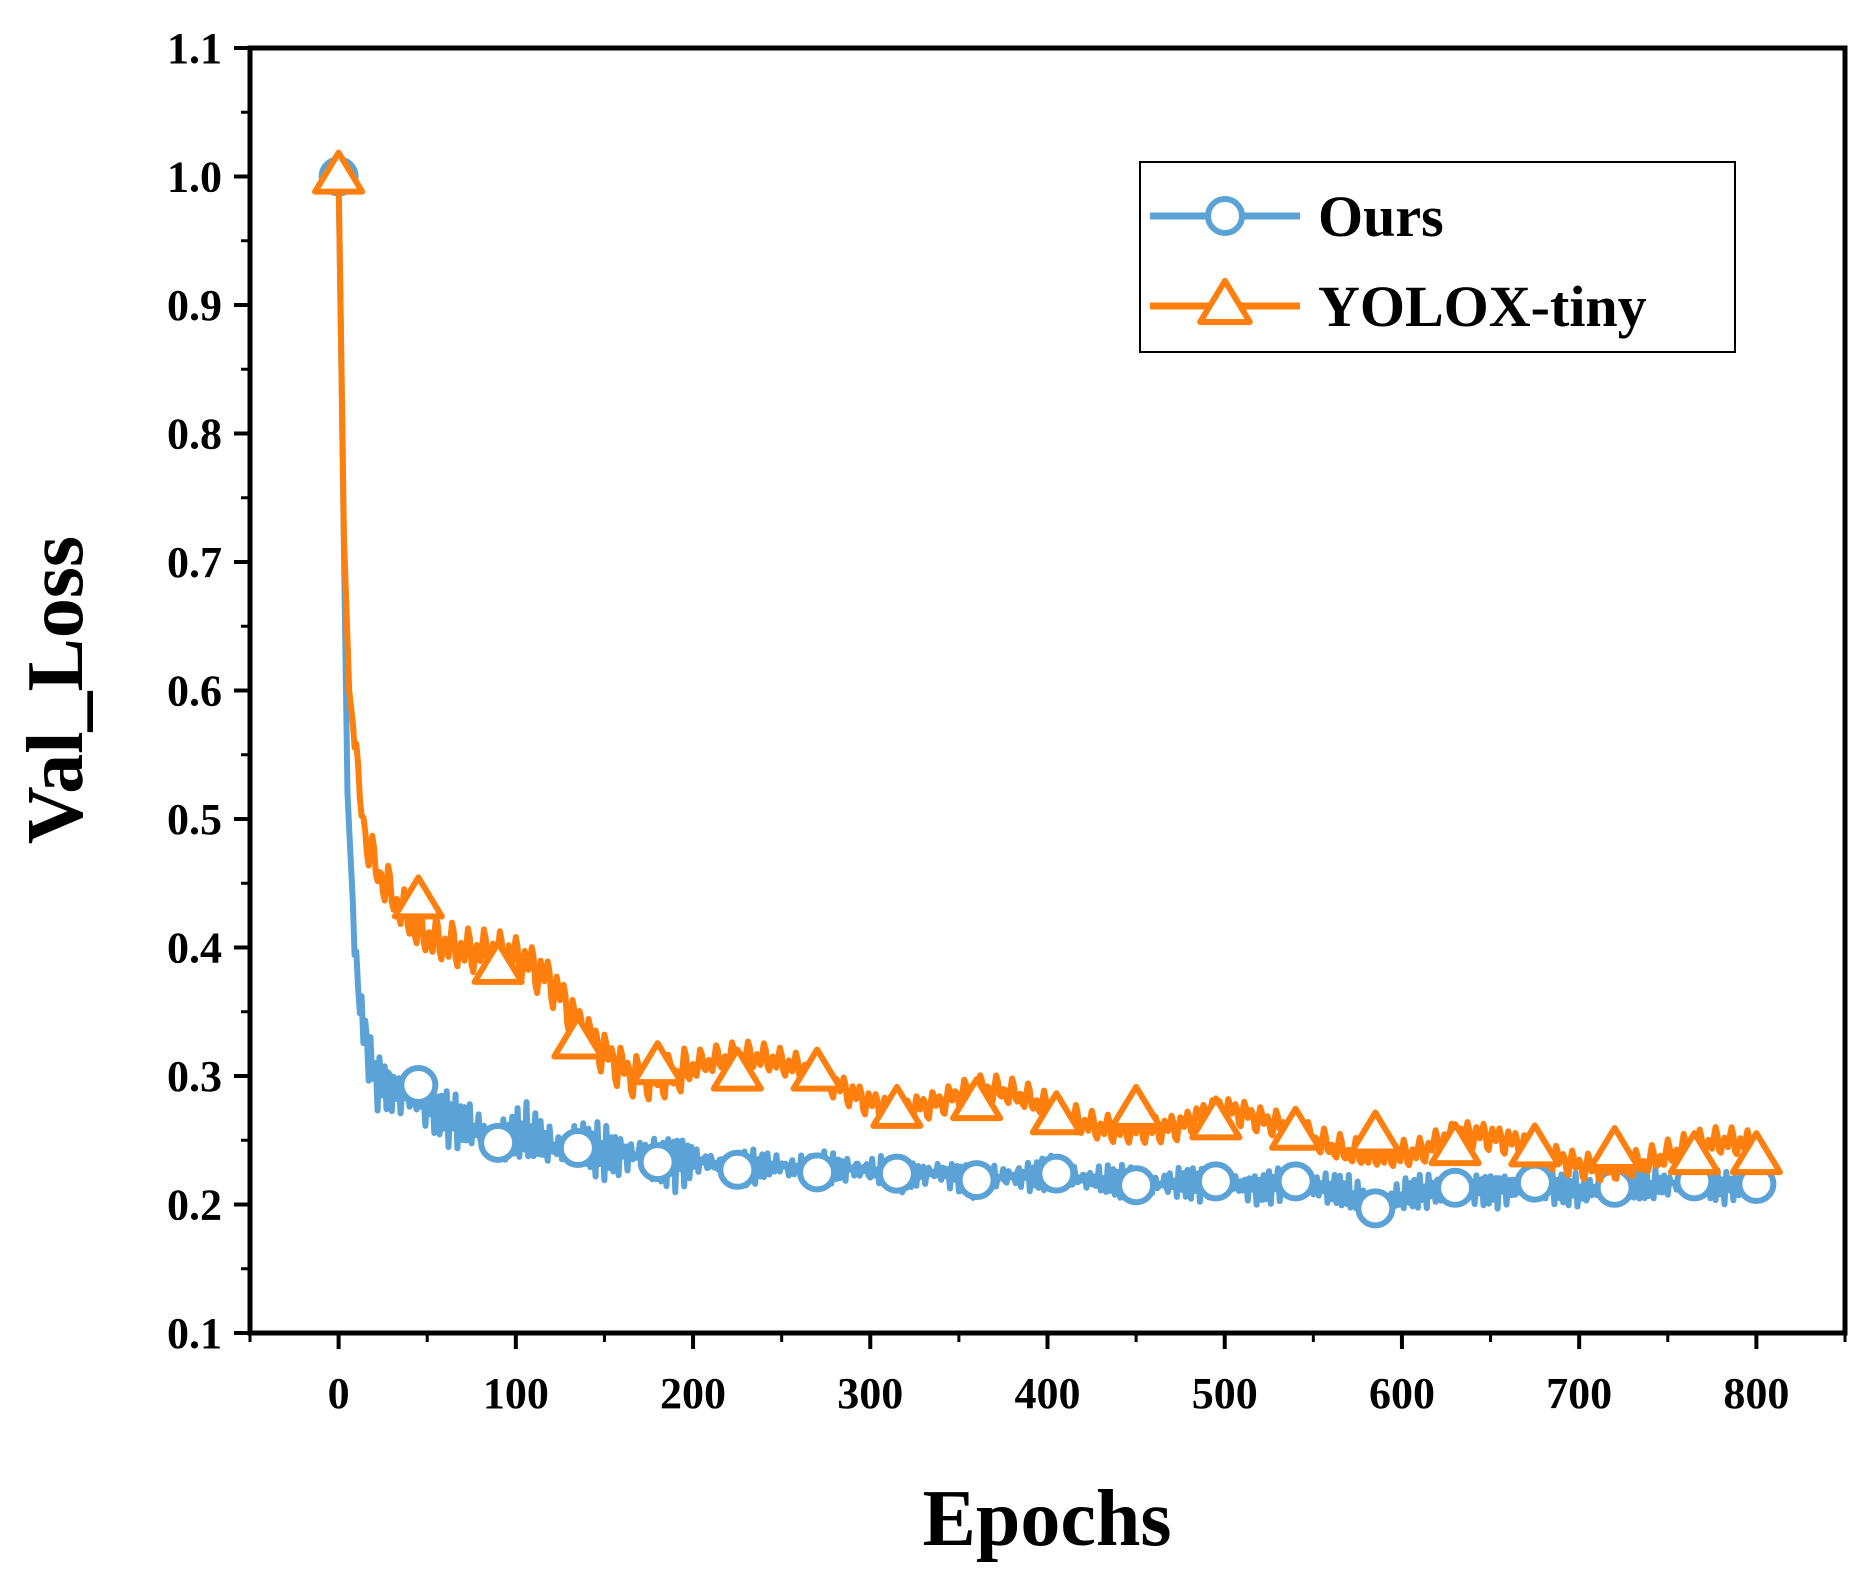  I want to click on y-tick-label: 1.1, so click(194, 48).